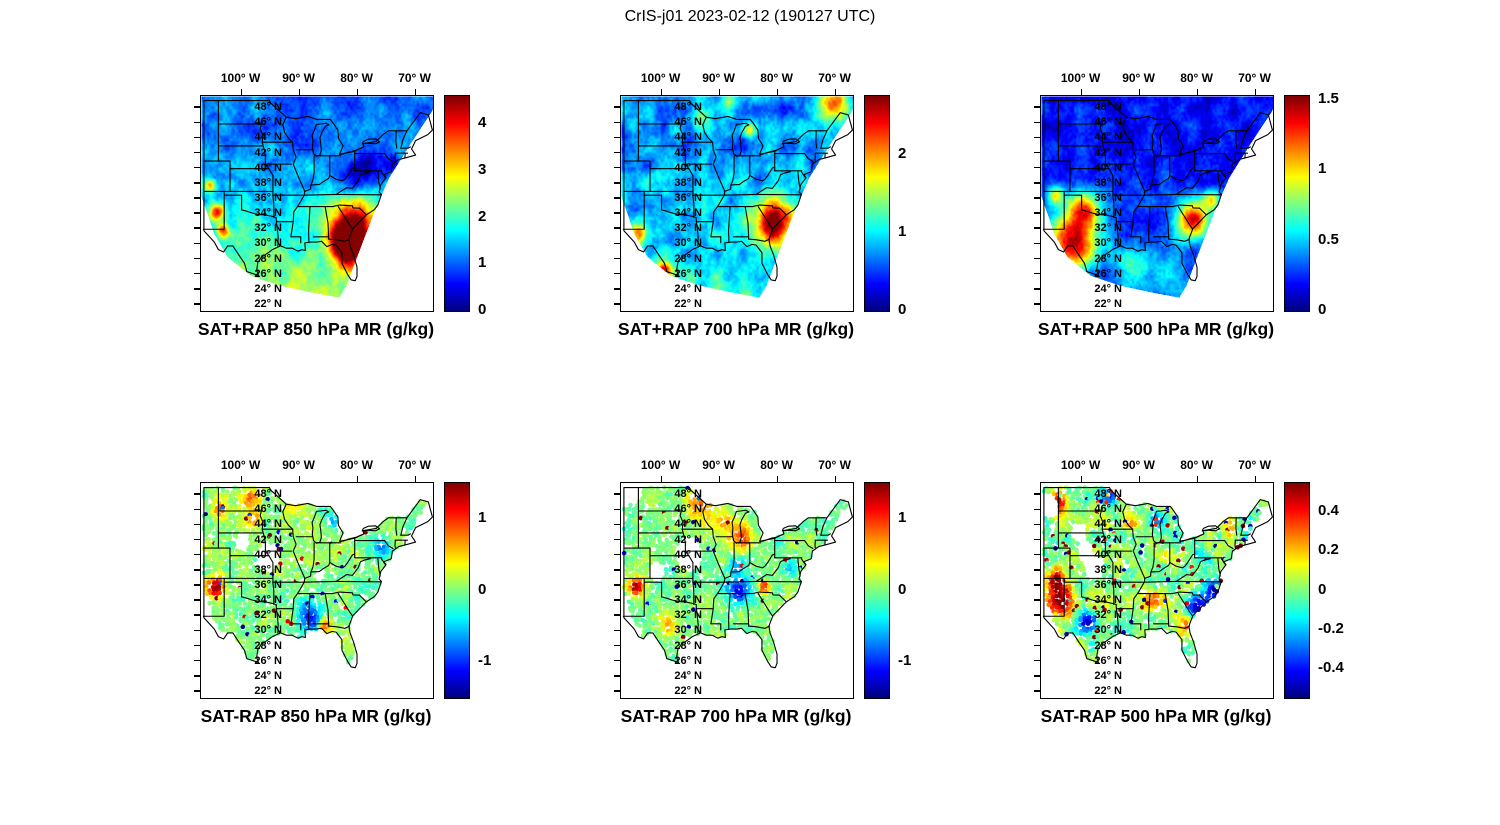  Describe the element at coordinates (688, 243) in the screenshot. I see `y-tick-label: 30° N` at that location.